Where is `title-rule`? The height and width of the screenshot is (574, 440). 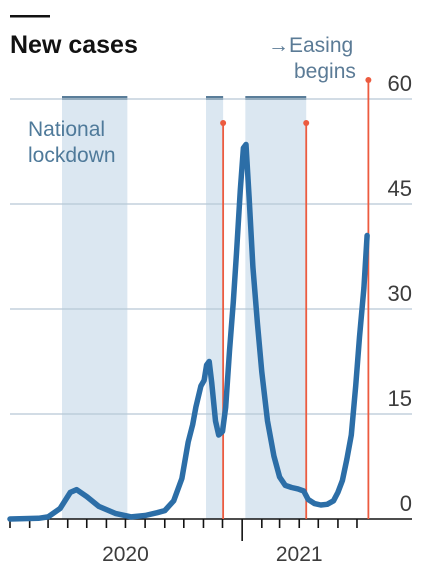
title-rule is located at coordinates (30, 16).